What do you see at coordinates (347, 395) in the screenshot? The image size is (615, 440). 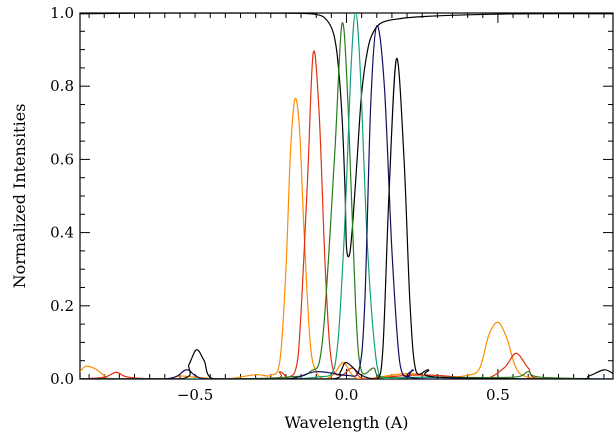 I see `x-tick-label: 0.0` at bounding box center [347, 395].